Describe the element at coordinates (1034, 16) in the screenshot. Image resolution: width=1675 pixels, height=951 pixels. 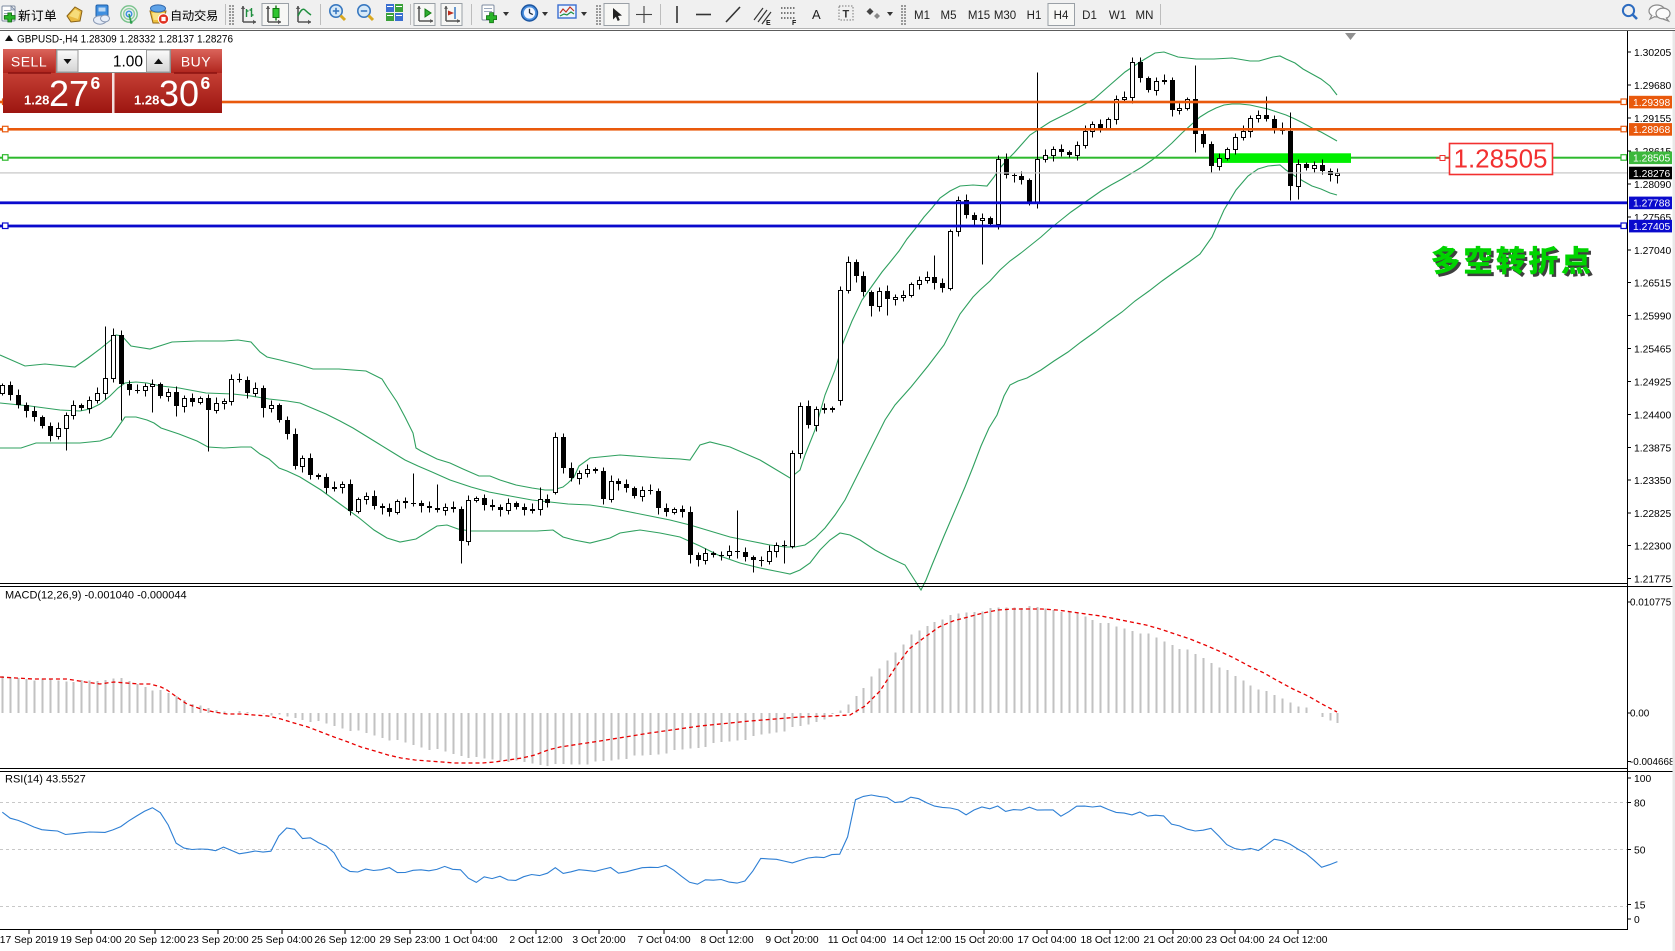
I see `svg-text: H1` at that location.